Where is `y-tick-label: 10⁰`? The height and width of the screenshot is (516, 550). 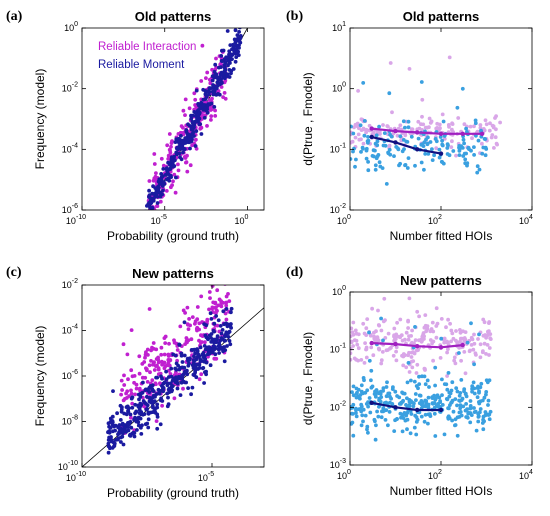
y-tick-label: 10⁰ is located at coordinates (339, 291).